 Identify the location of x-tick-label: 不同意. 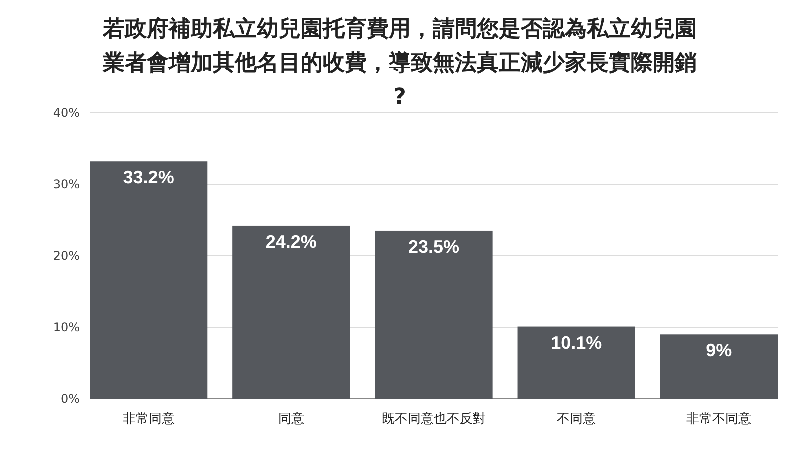
(576, 419).